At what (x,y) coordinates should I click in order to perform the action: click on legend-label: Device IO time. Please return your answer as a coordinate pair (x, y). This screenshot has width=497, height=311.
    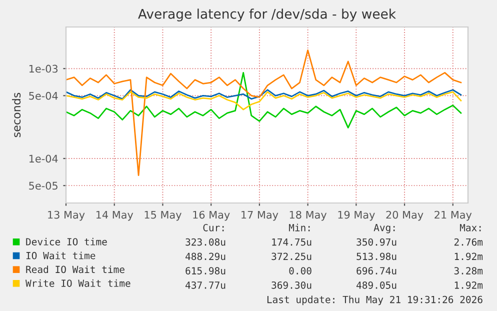
    Looking at the image, I should click on (66, 242).